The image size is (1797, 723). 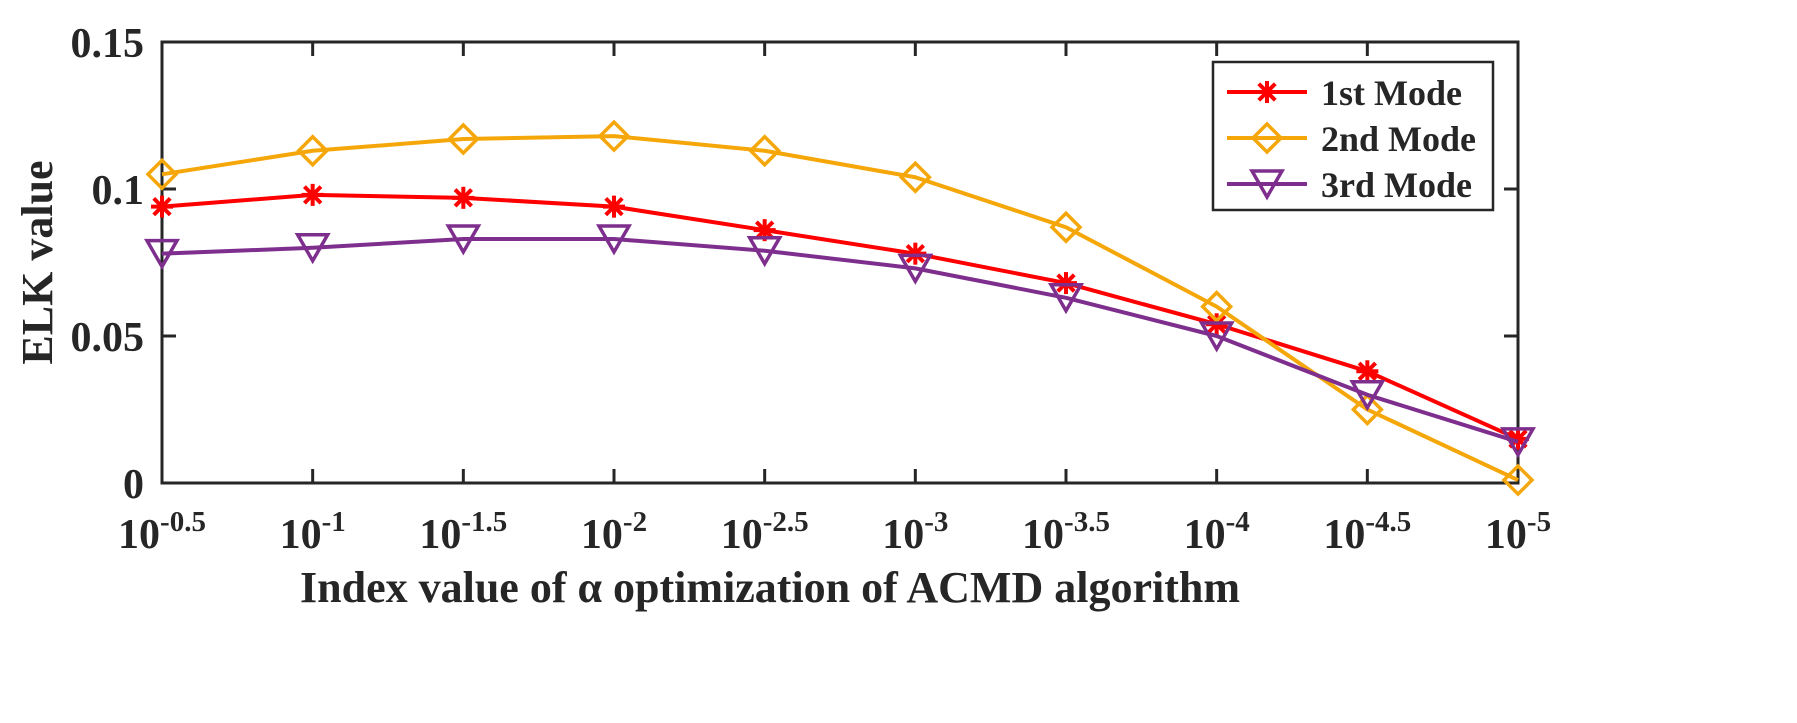 What do you see at coordinates (108, 338) in the screenshot?
I see `y-tick-label: 0.05` at bounding box center [108, 338].